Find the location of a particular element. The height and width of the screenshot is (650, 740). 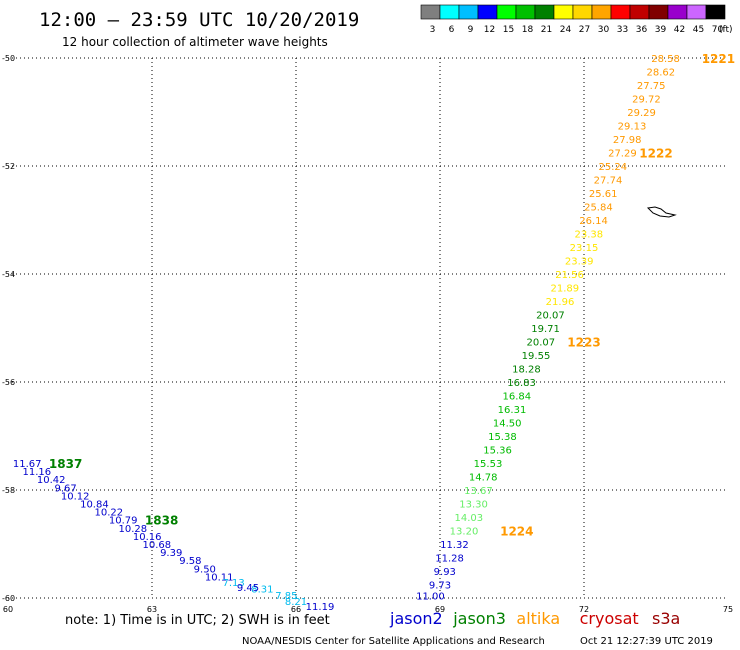

wave-height-point: 13.67 is located at coordinates (478, 491).